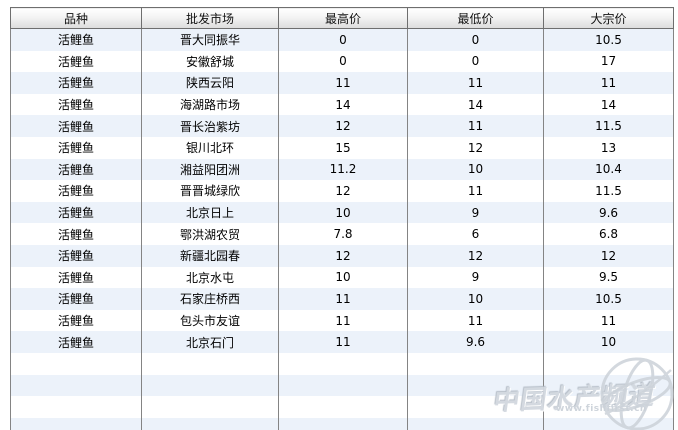 This screenshot has width=678, height=430. I want to click on table-row: 活鲤鱼 北京石门 11 9.6 10, so click(342, 342).